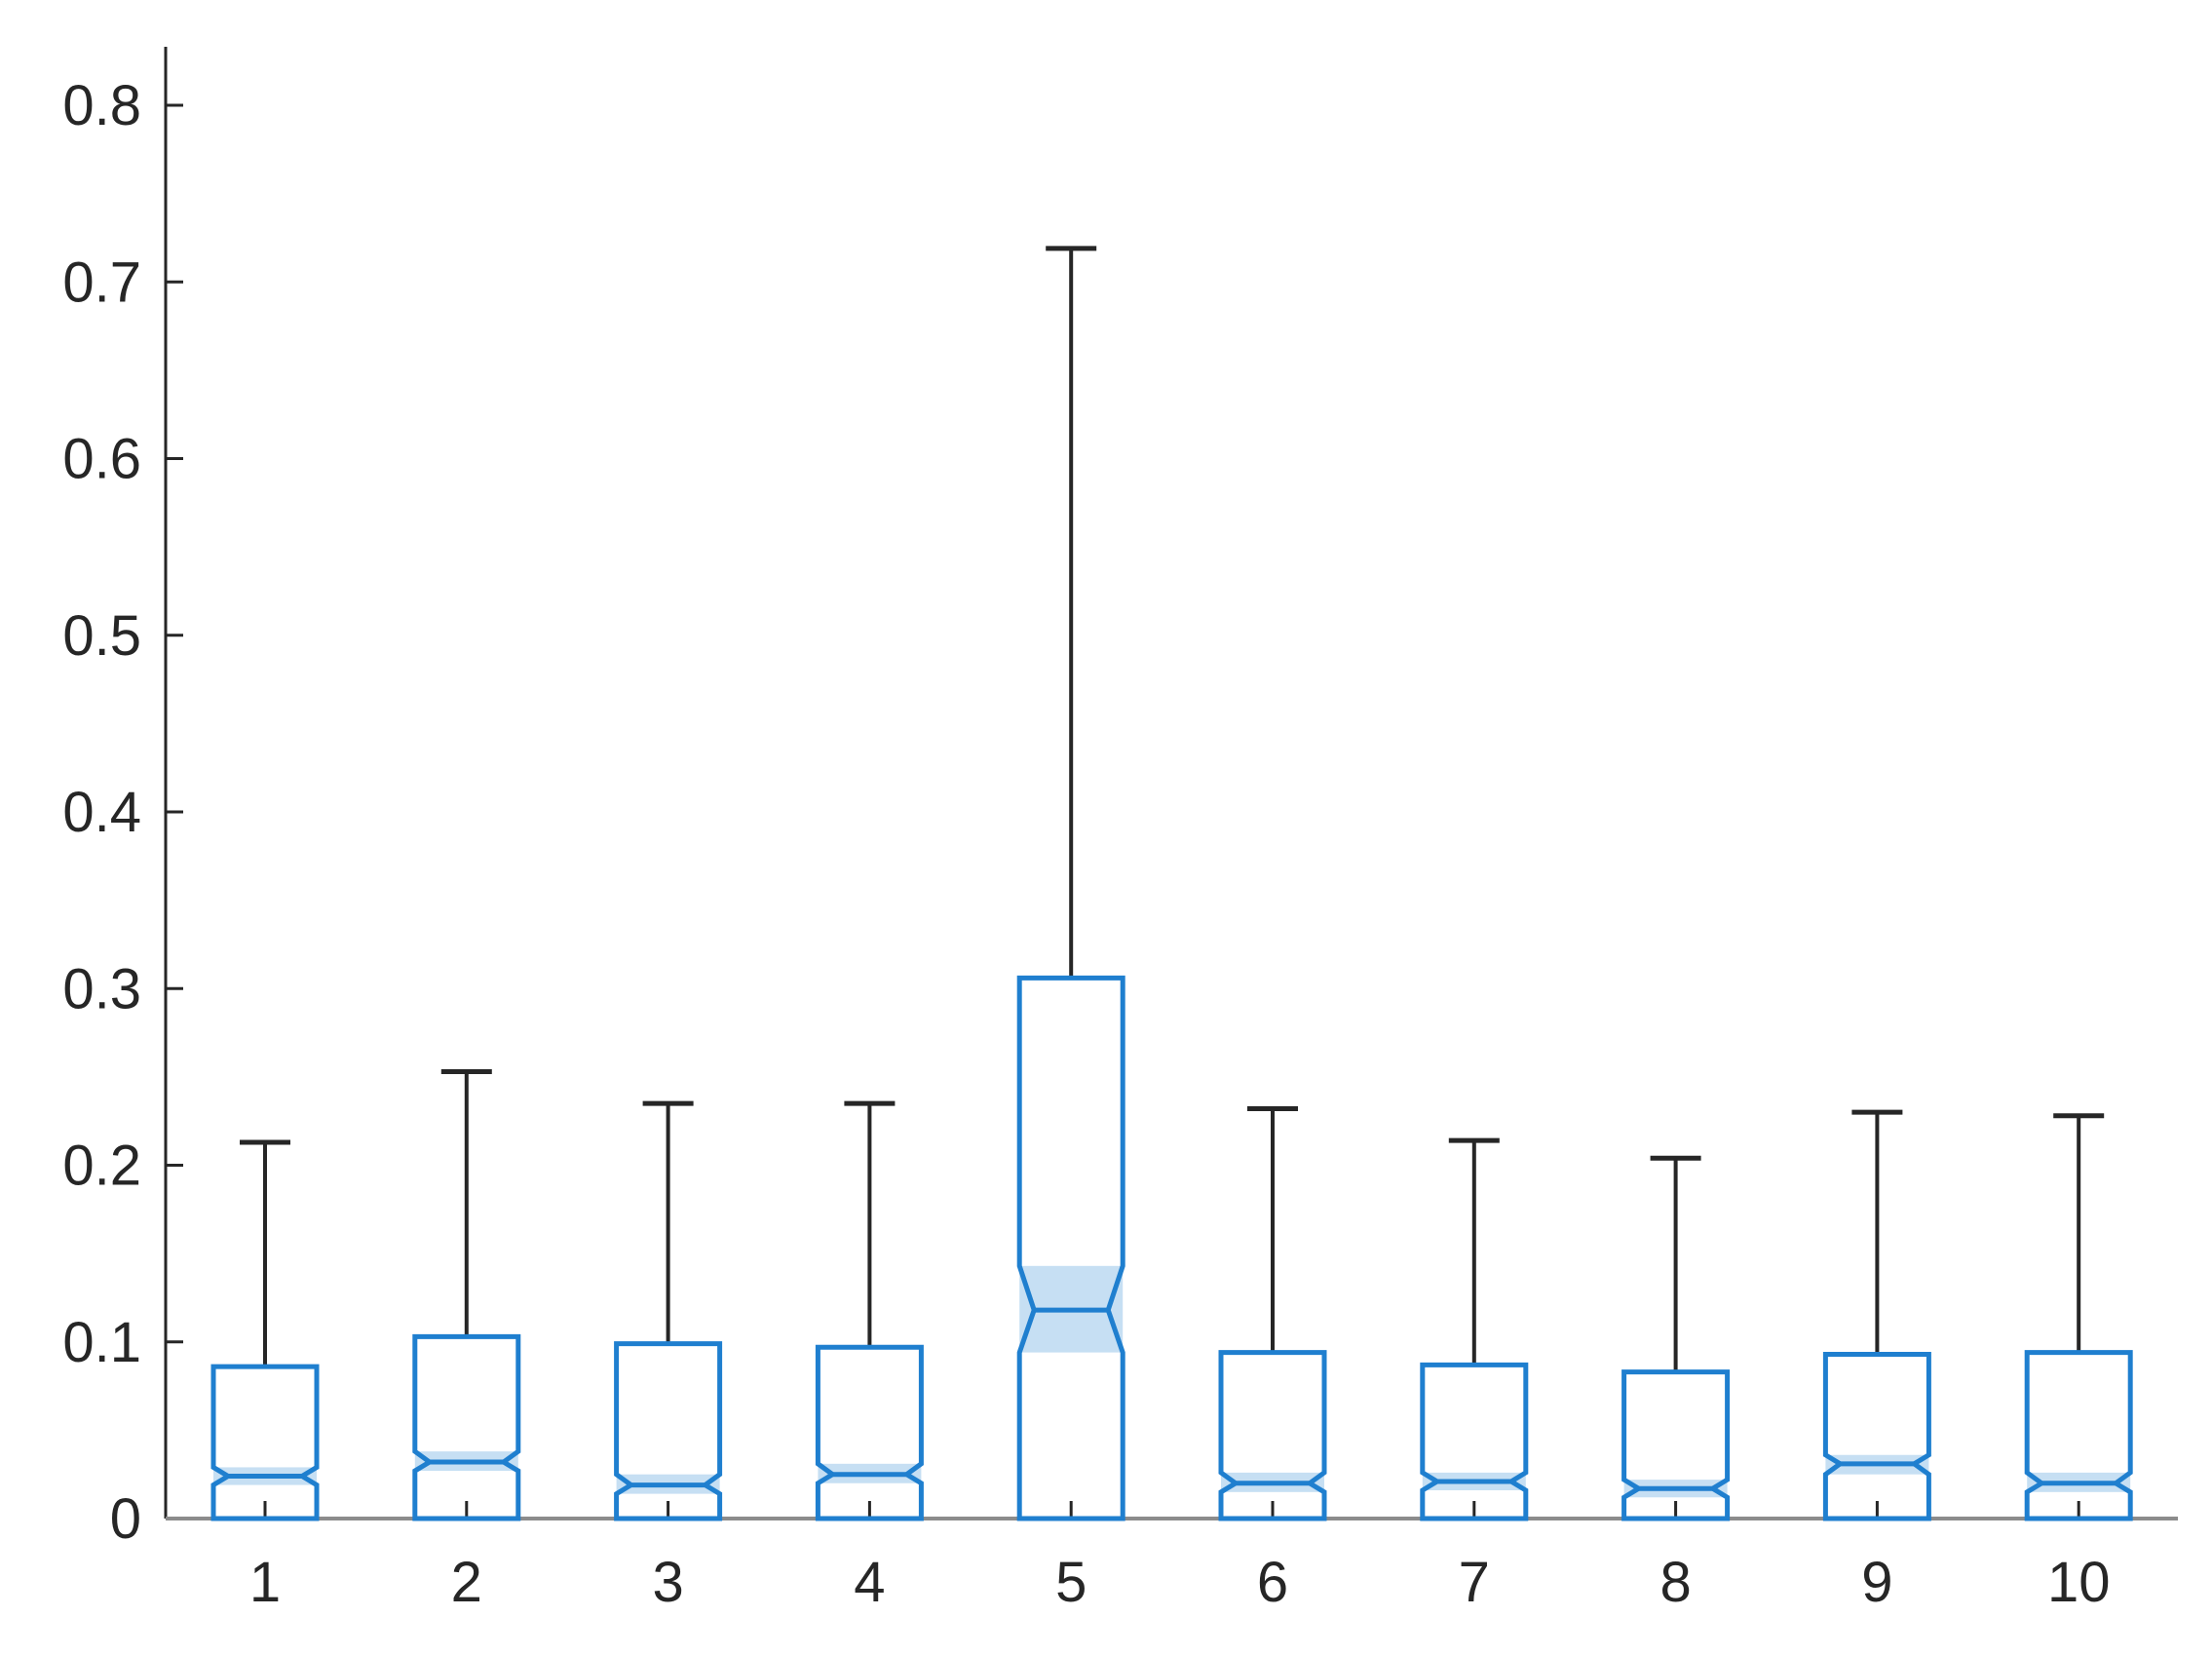 Image resolution: width=2212 pixels, height=1655 pixels. I want to click on x-tick-label: 3, so click(667, 1582).